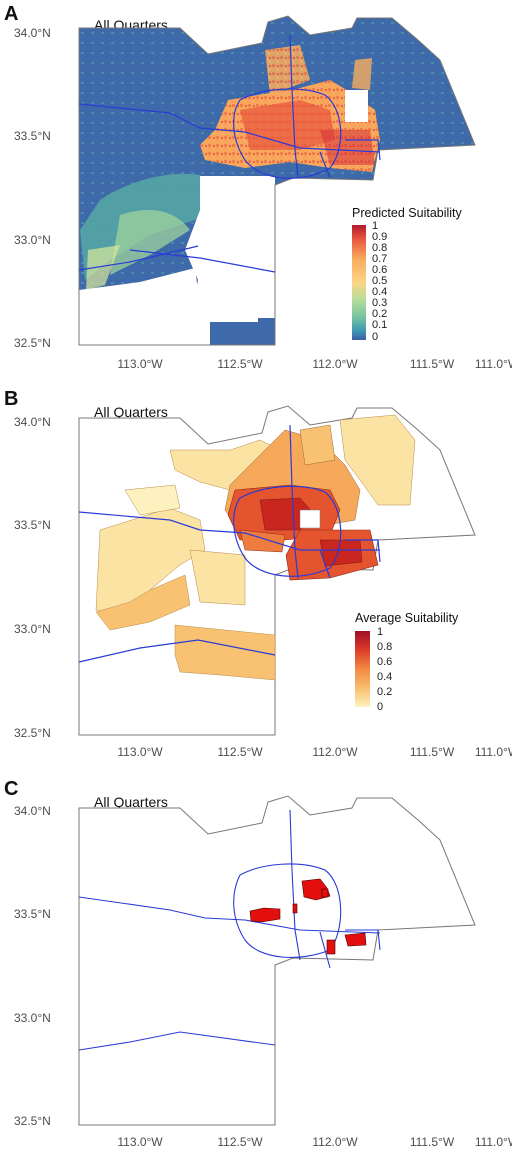 Image resolution: width=512 pixels, height=1154 pixels. Describe the element at coordinates (131, 802) in the screenshot. I see `panel-c-title: All Quarters` at that location.